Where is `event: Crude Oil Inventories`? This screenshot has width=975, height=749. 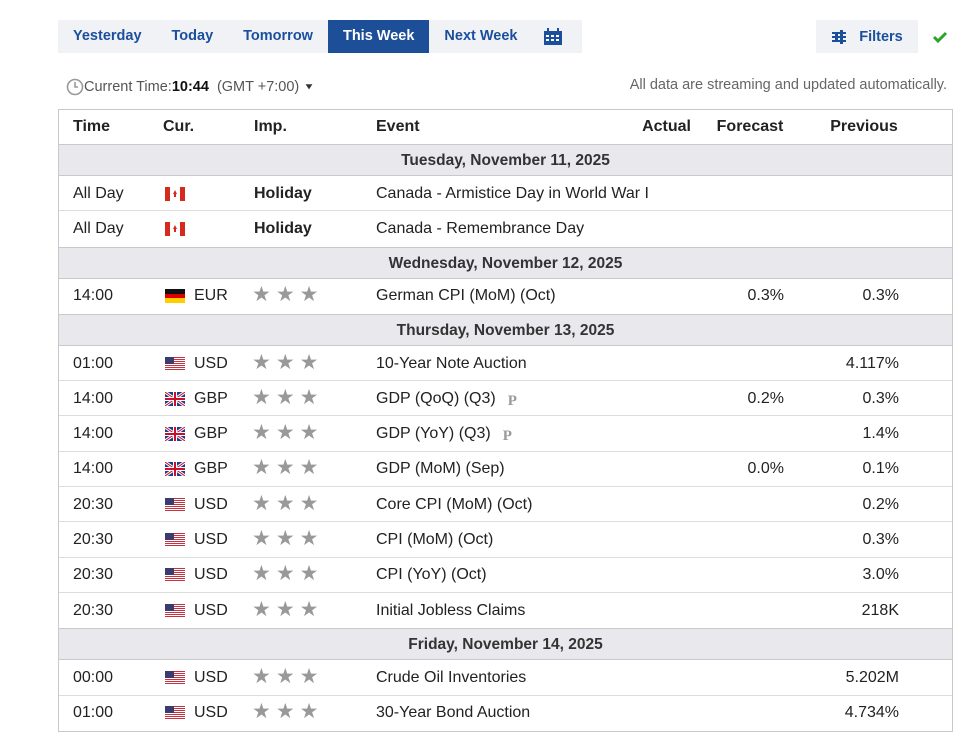
event: Crude Oil Inventories is located at coordinates (451, 677).